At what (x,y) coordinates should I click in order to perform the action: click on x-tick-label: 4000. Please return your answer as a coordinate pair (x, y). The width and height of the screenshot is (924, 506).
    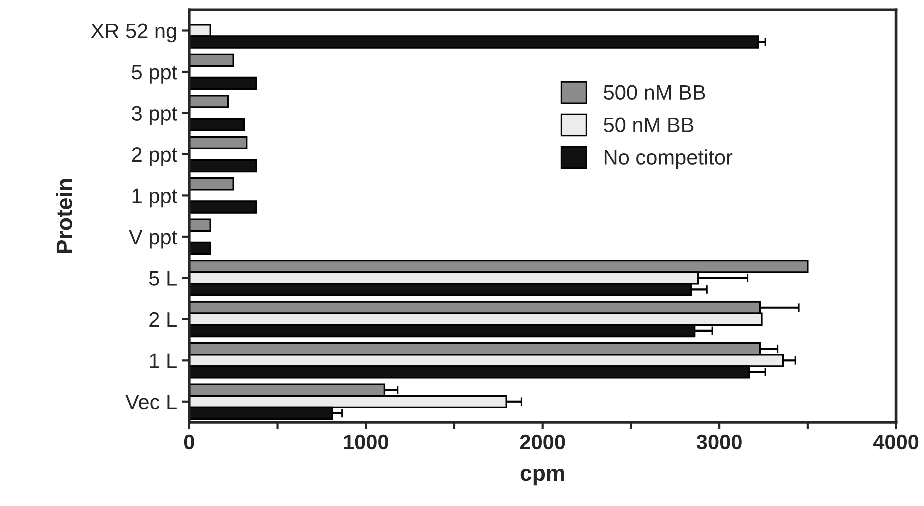
    Looking at the image, I should click on (896, 442).